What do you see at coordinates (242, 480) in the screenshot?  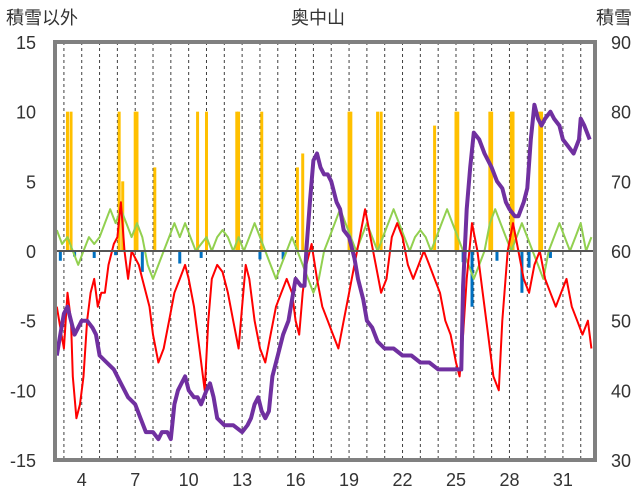 I see `x-tick-label: 13` at bounding box center [242, 480].